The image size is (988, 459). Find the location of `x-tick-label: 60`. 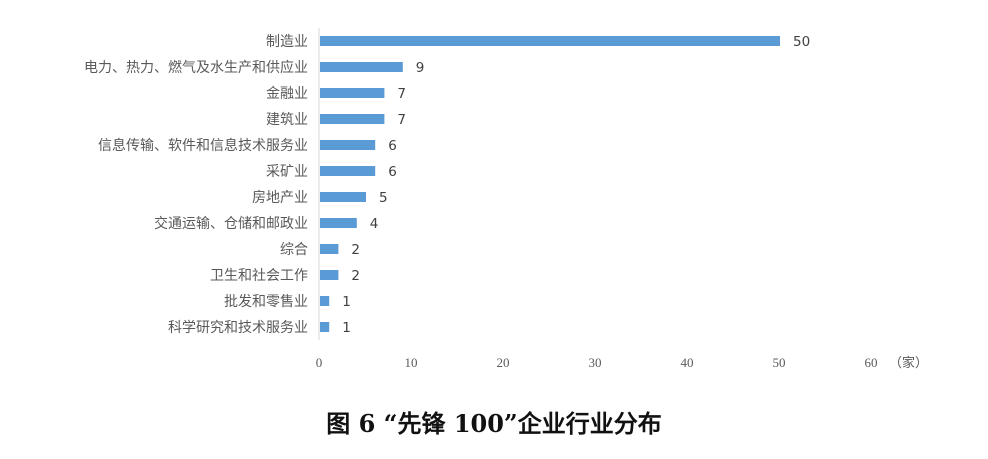

x-tick-label: 60 is located at coordinates (871, 362).